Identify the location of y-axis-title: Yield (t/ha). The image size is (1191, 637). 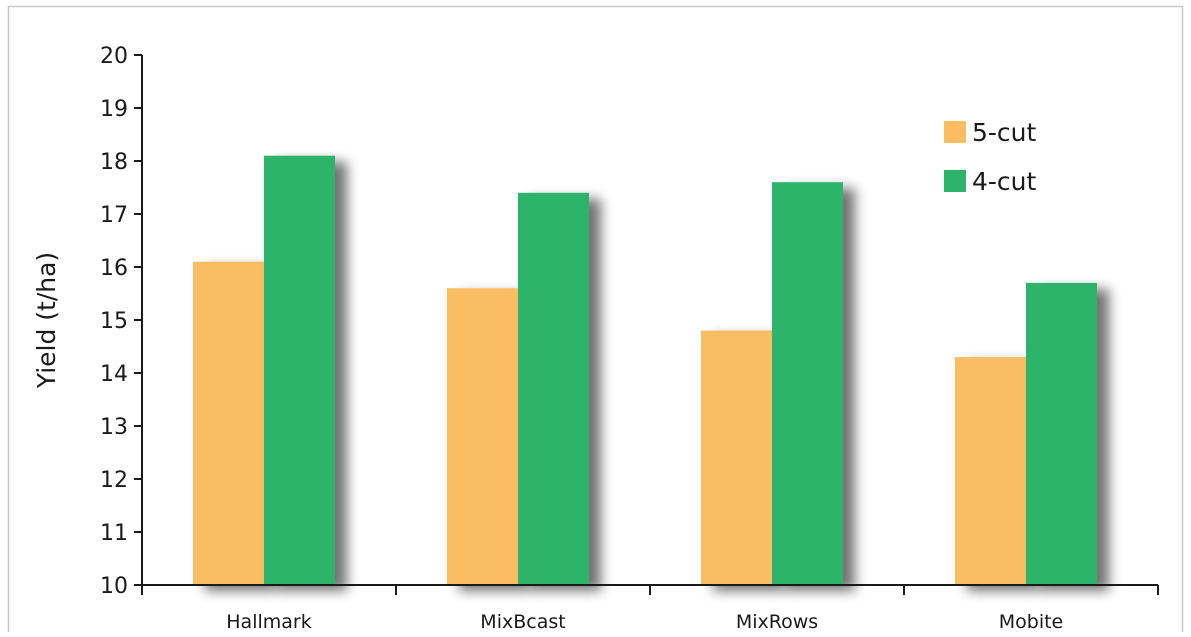
(46, 320).